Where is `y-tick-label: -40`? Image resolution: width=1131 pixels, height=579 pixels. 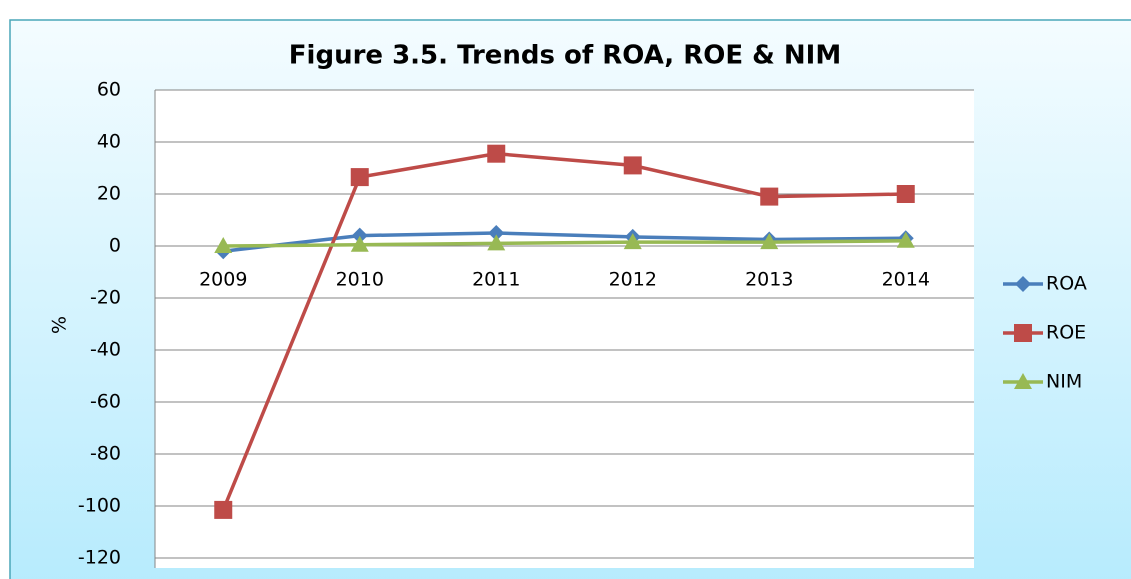
y-tick-label: -40 is located at coordinates (105, 350).